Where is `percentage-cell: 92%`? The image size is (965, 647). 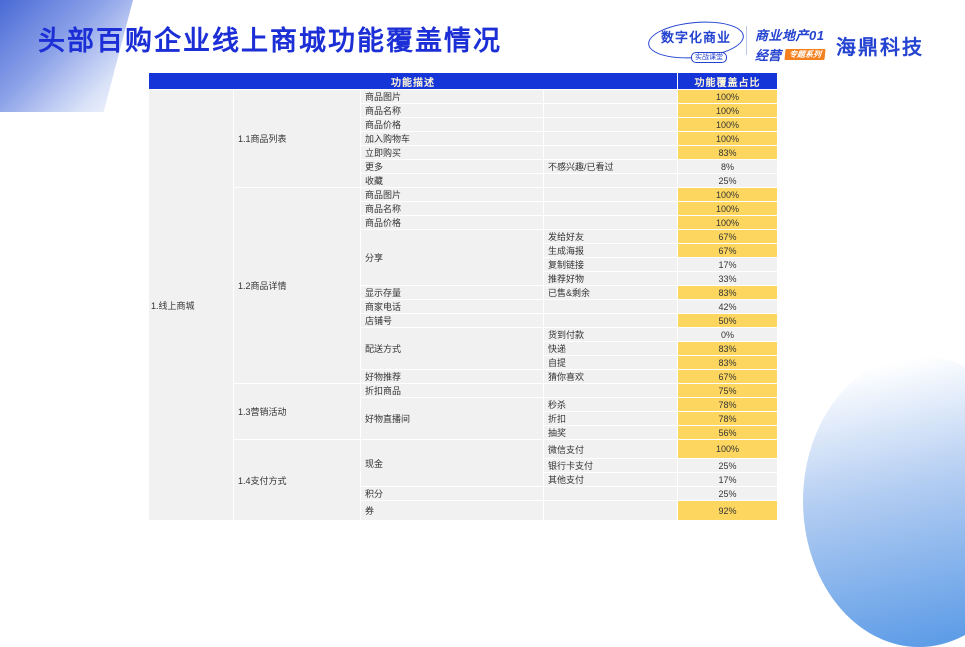 percentage-cell: 92% is located at coordinates (727, 510).